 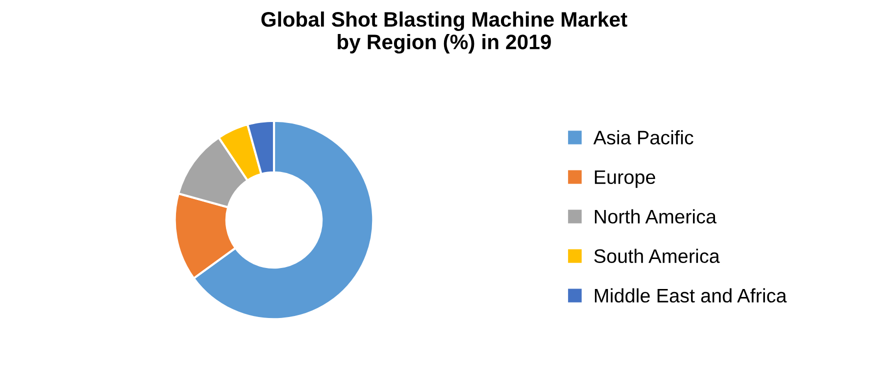 I want to click on legend-label: Middle East and Africa, so click(x=690, y=295).